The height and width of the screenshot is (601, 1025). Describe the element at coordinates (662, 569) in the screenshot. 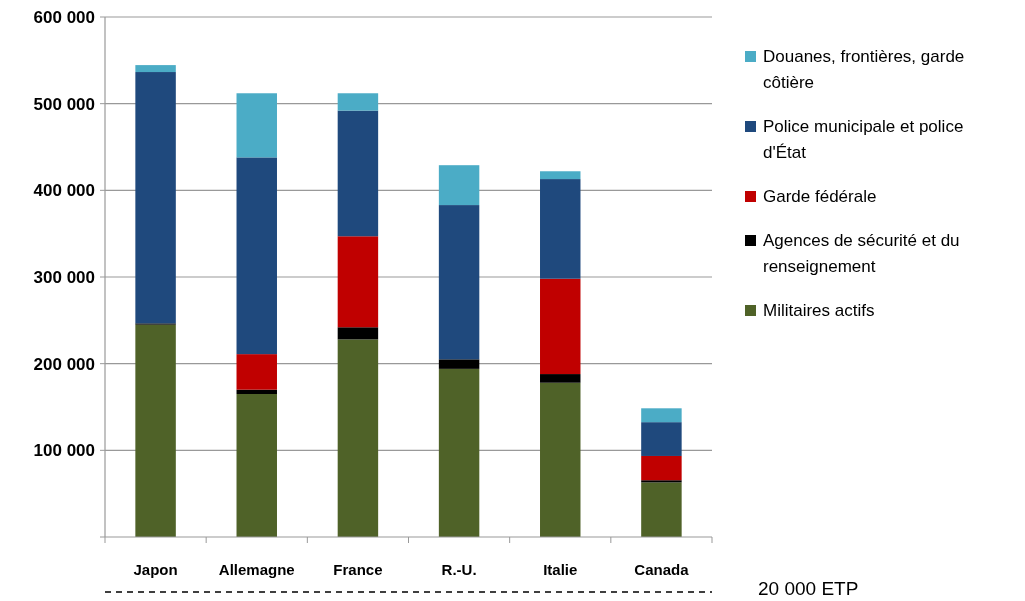

I see `x-tick-label: Canada` at that location.